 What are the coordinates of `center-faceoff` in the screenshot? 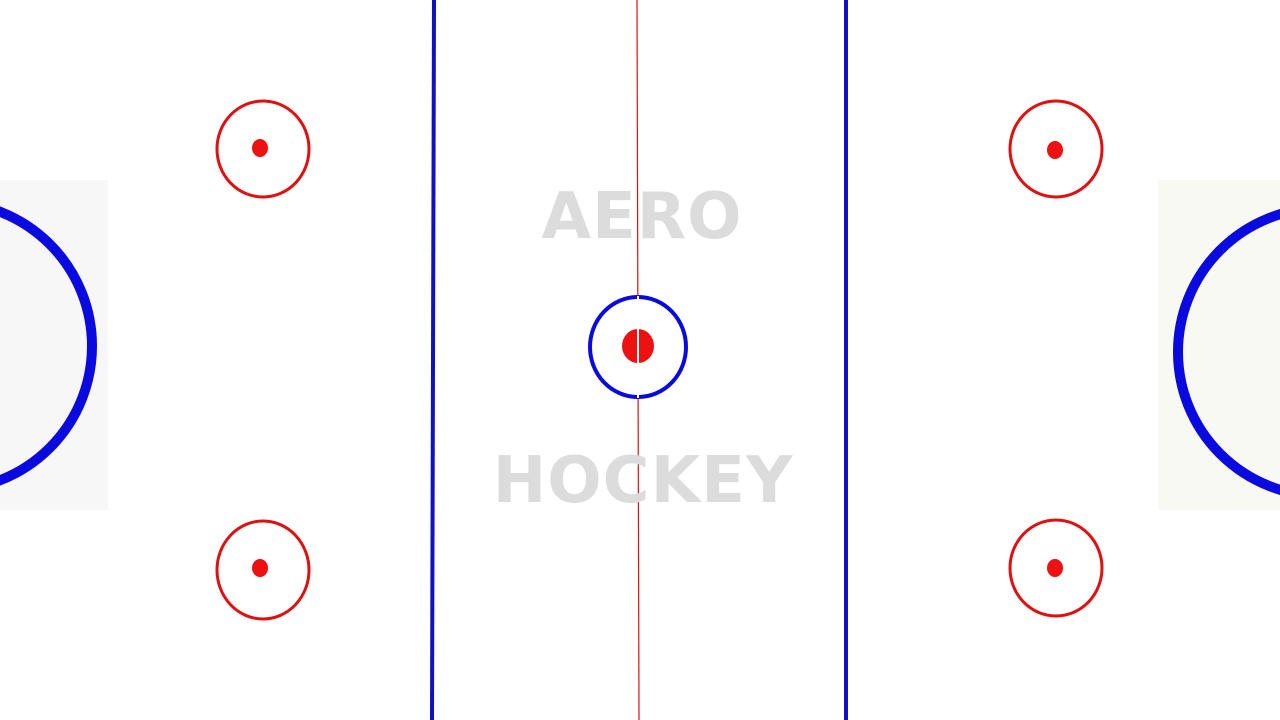 It's located at (638, 347).